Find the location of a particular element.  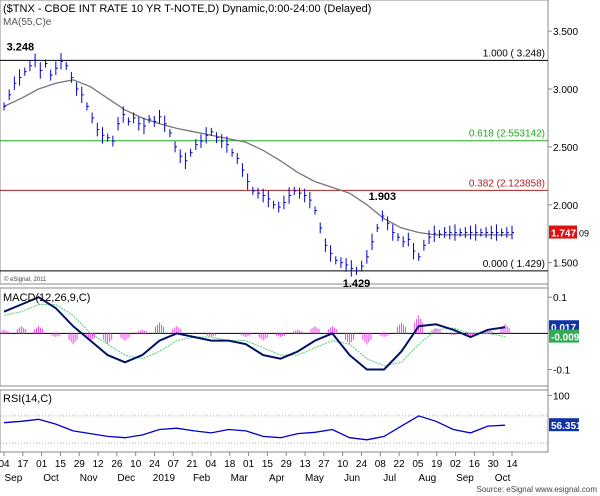

x-day-label: 27 is located at coordinates (324, 464).